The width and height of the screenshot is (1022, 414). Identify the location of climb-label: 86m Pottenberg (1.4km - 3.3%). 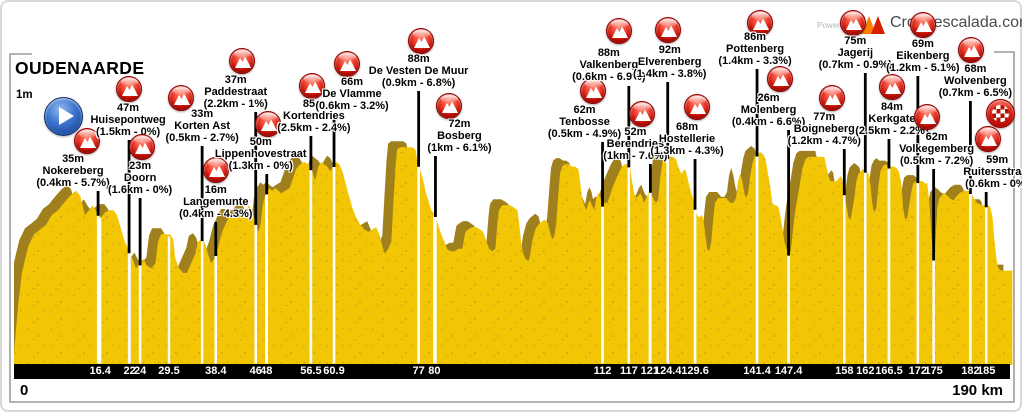
(754, 49).